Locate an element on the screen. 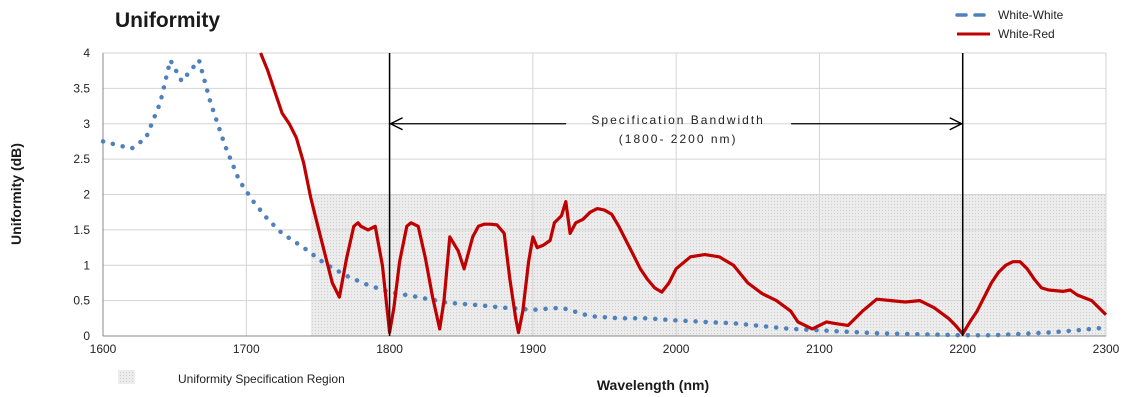 The image size is (1123, 397). x-tick-label: 1800 is located at coordinates (389, 349).